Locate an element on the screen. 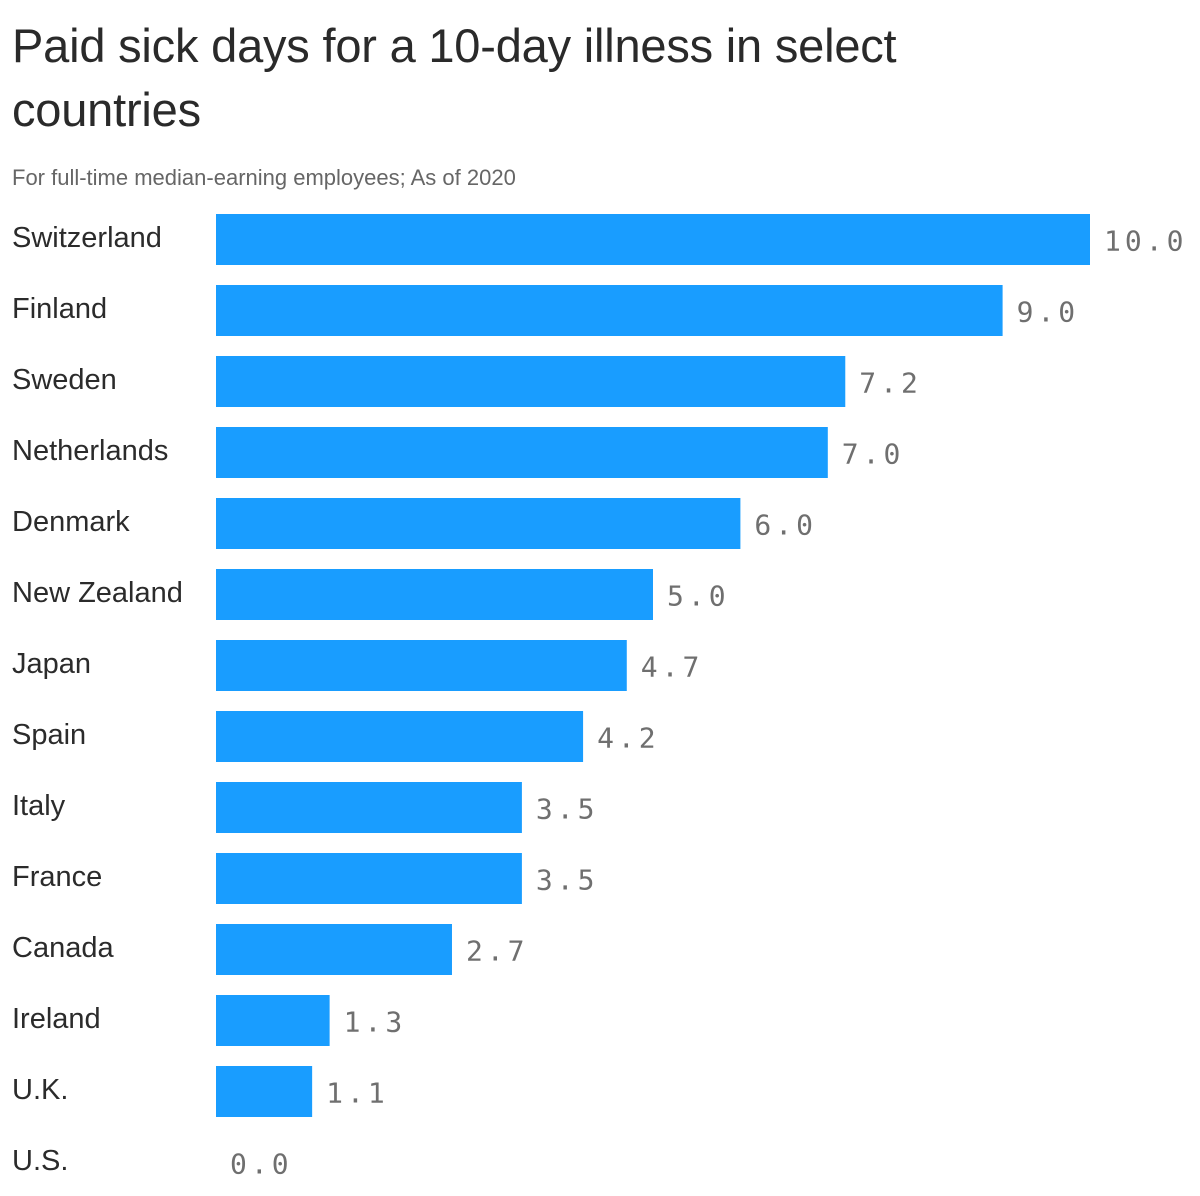 The image size is (1200, 1196). value-label: 2.7 is located at coordinates (497, 951).